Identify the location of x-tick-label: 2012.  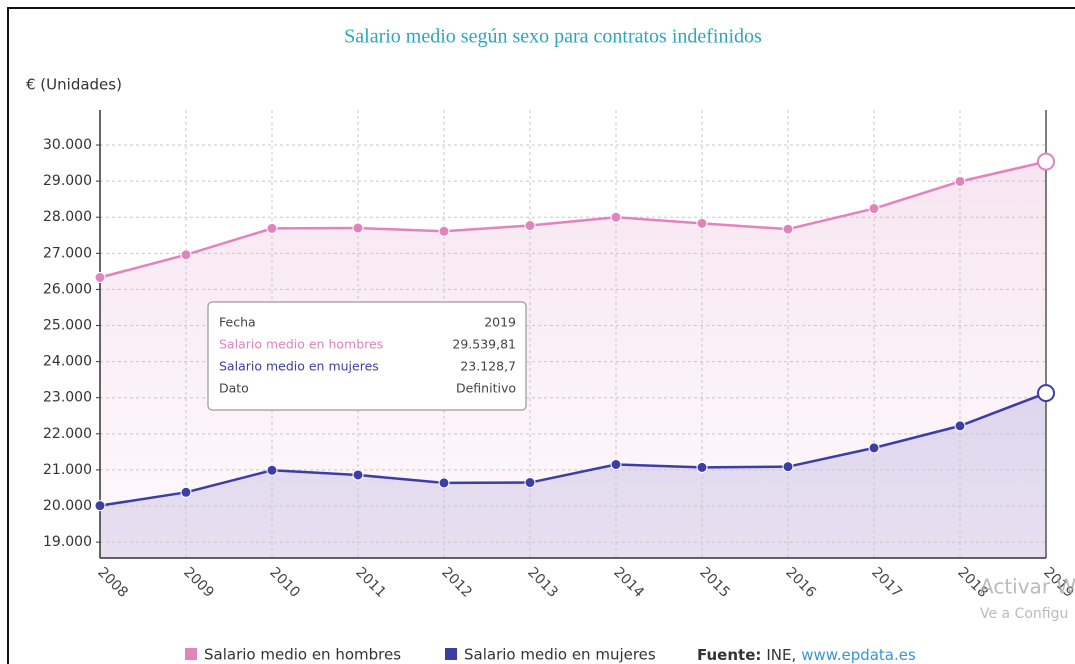
(456, 582).